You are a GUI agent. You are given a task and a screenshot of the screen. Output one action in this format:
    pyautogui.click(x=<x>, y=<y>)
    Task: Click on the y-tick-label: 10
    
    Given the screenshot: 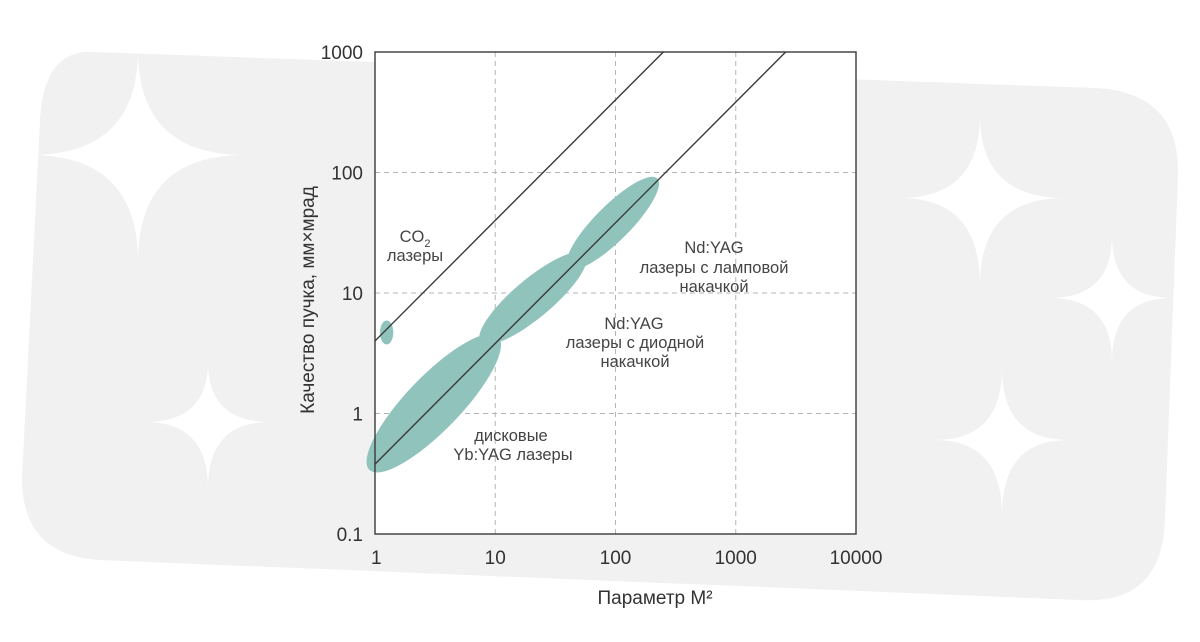 What is the action you would take?
    pyautogui.click(x=352, y=294)
    